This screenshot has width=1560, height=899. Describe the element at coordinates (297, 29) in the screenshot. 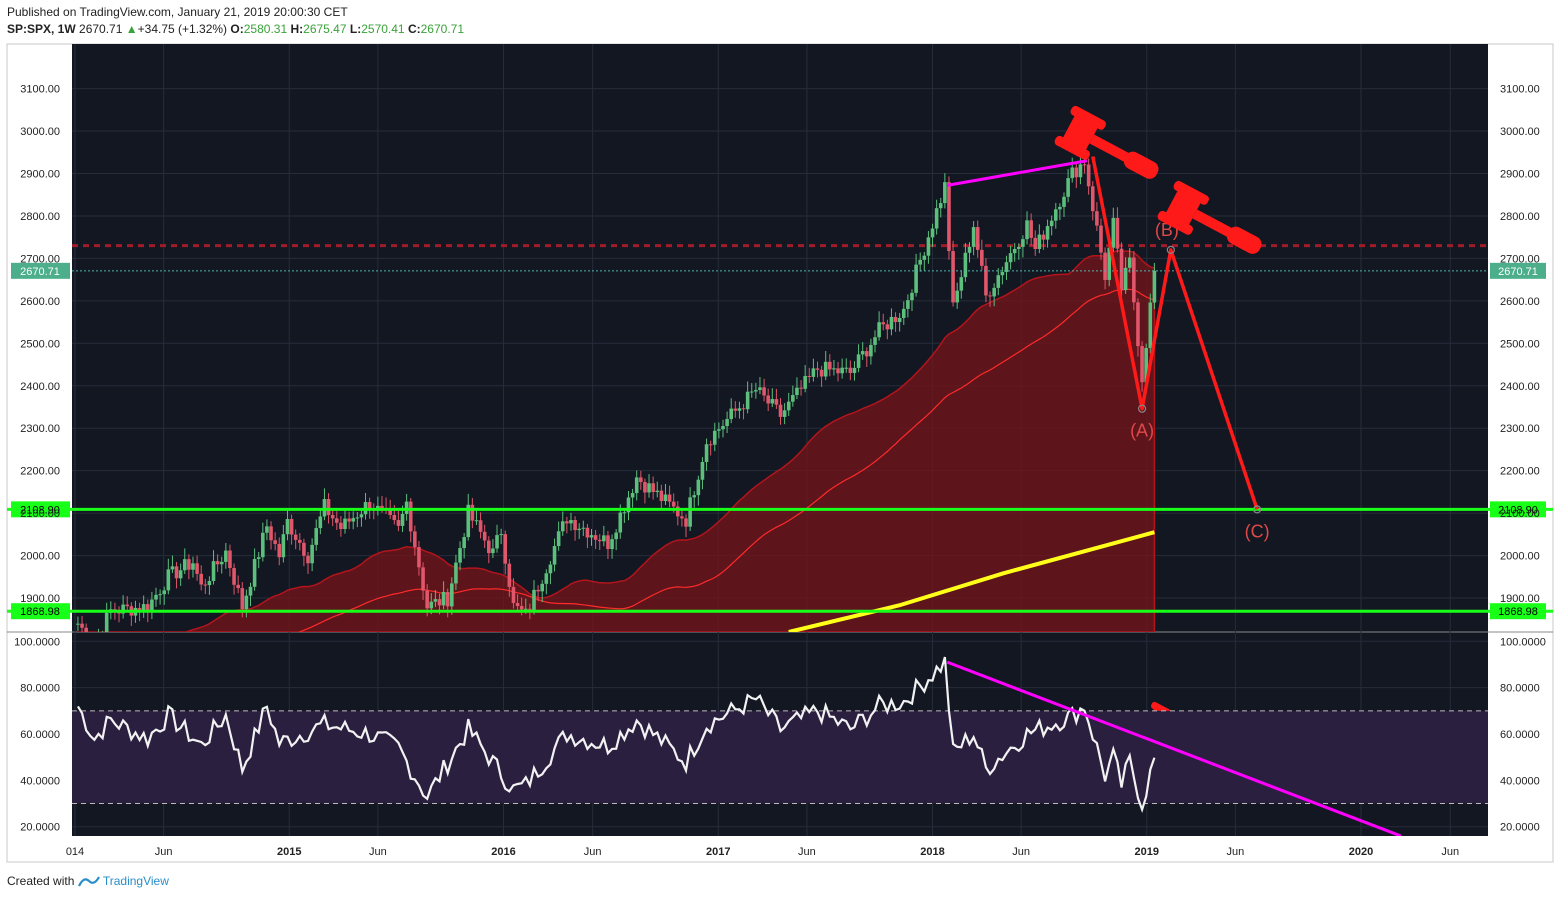

I see `high-label: H:` at that location.